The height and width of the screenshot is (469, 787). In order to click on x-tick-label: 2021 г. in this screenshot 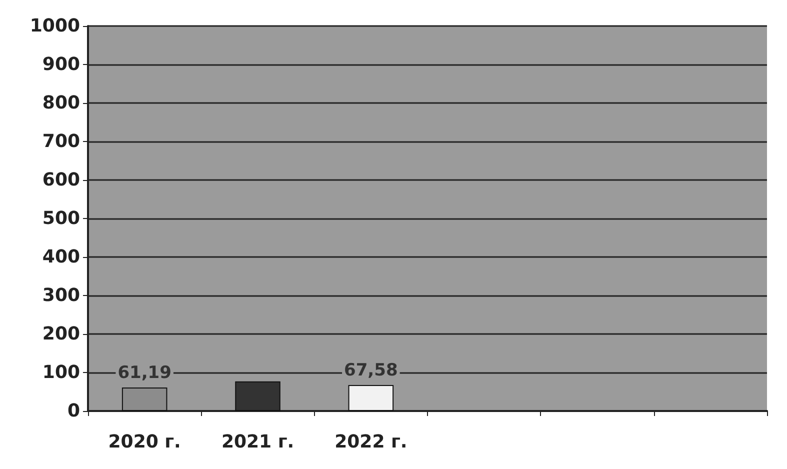, I will do `click(257, 442)`.